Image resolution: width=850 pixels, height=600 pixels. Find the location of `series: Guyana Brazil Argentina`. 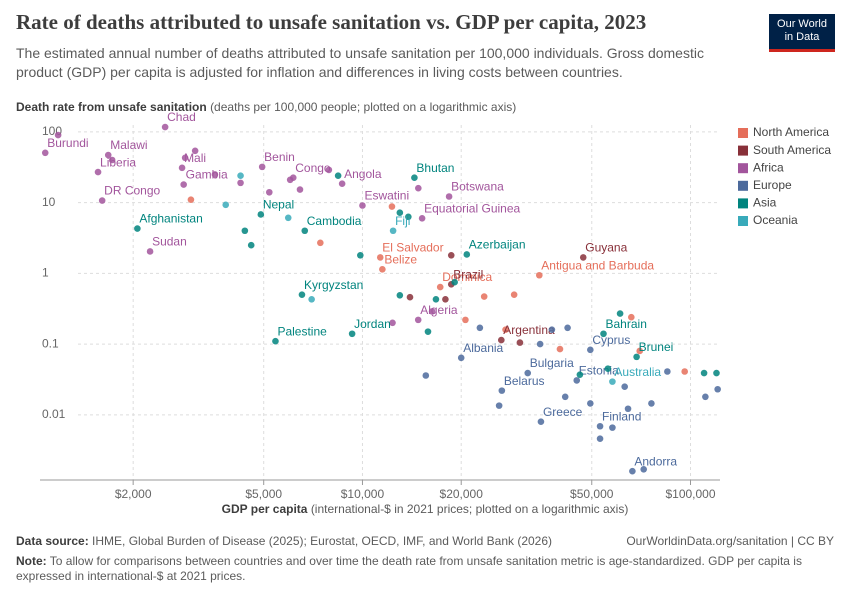

series: Guyana Brazil Argentina is located at coordinates (517, 293).